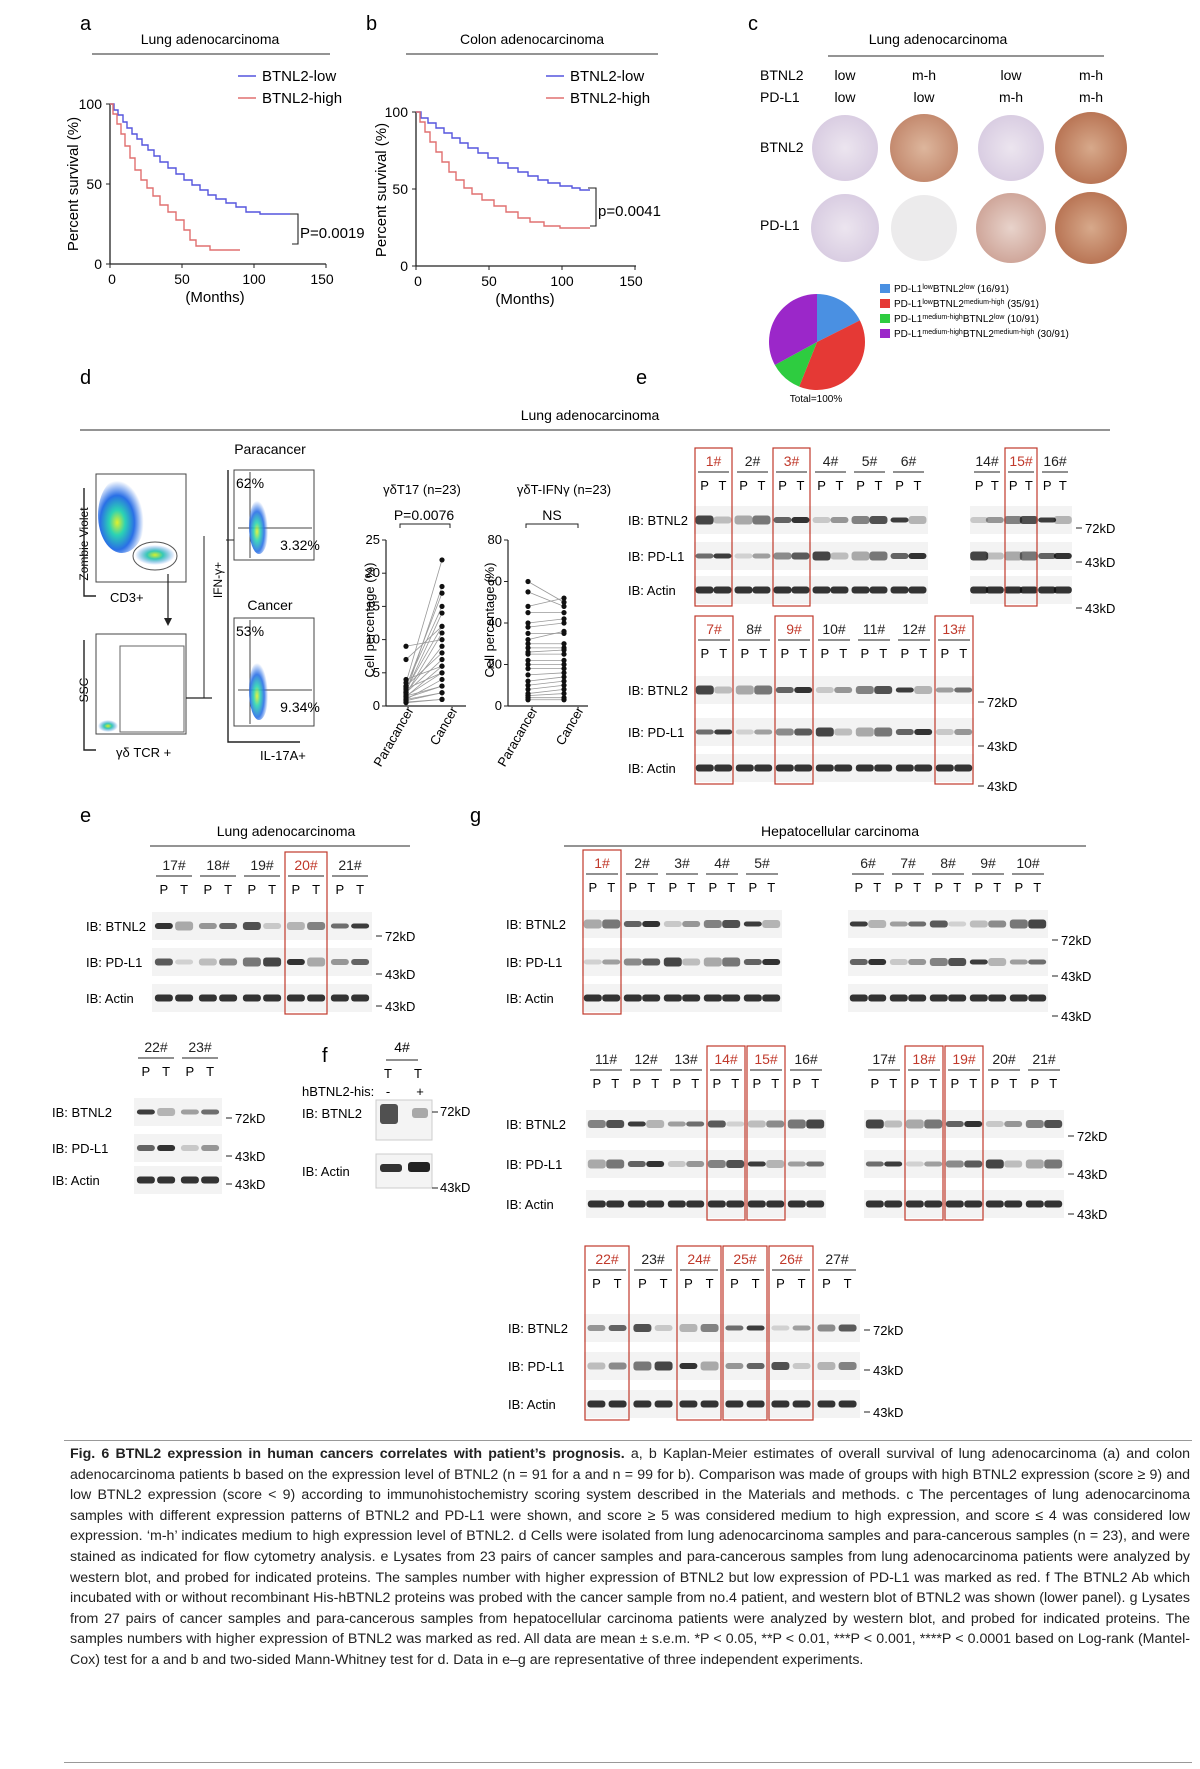 The width and height of the screenshot is (1200, 1769). What do you see at coordinates (722, 863) in the screenshot?
I see `blot-sample-label: 4#` at bounding box center [722, 863].